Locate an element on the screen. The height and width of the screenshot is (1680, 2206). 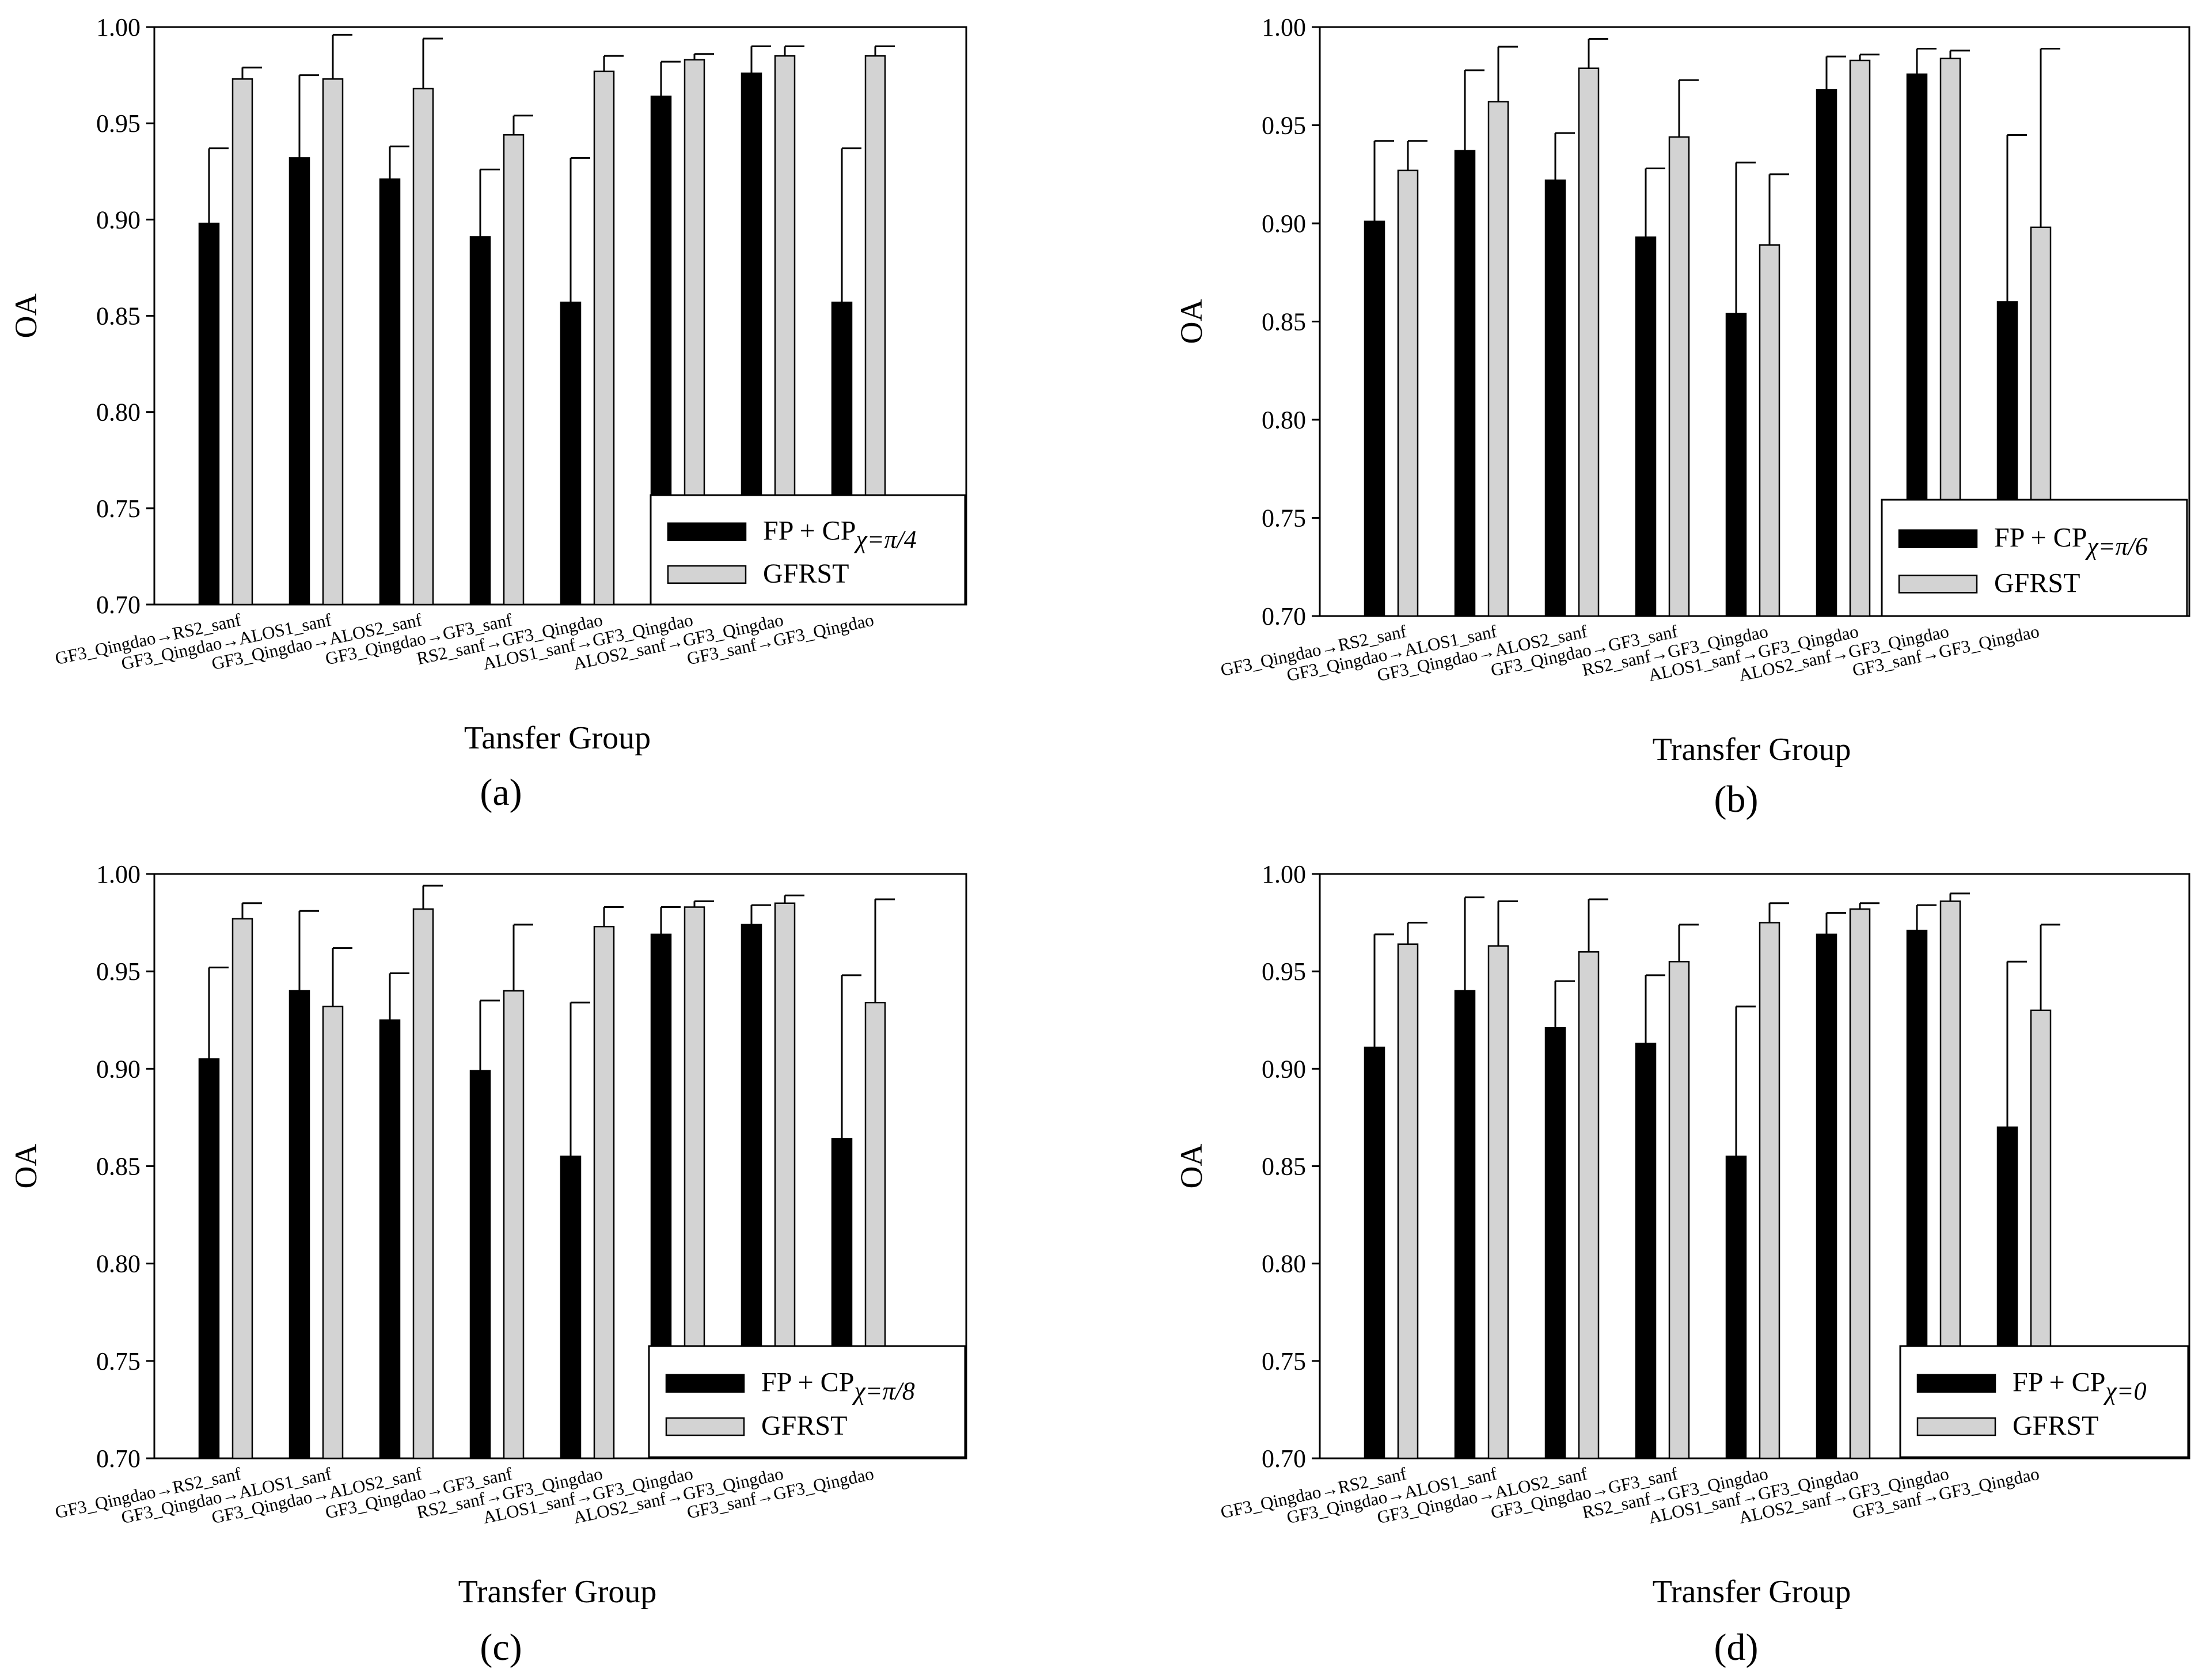
legend-chi-value: χ=π/4 is located at coordinates (884, 540).